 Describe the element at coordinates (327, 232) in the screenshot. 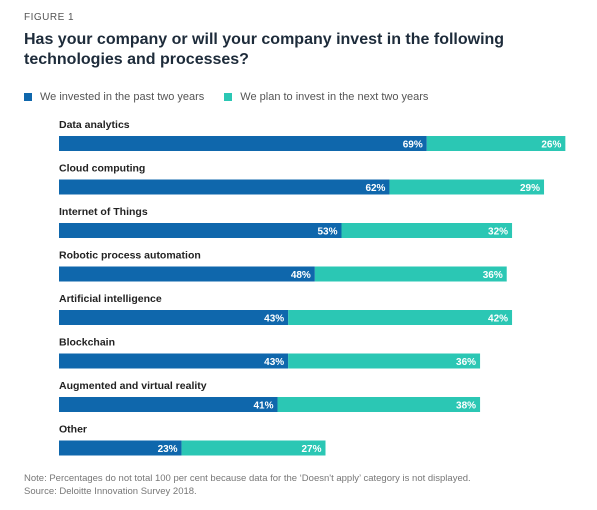

I see `value-label-invested: 53%` at that location.